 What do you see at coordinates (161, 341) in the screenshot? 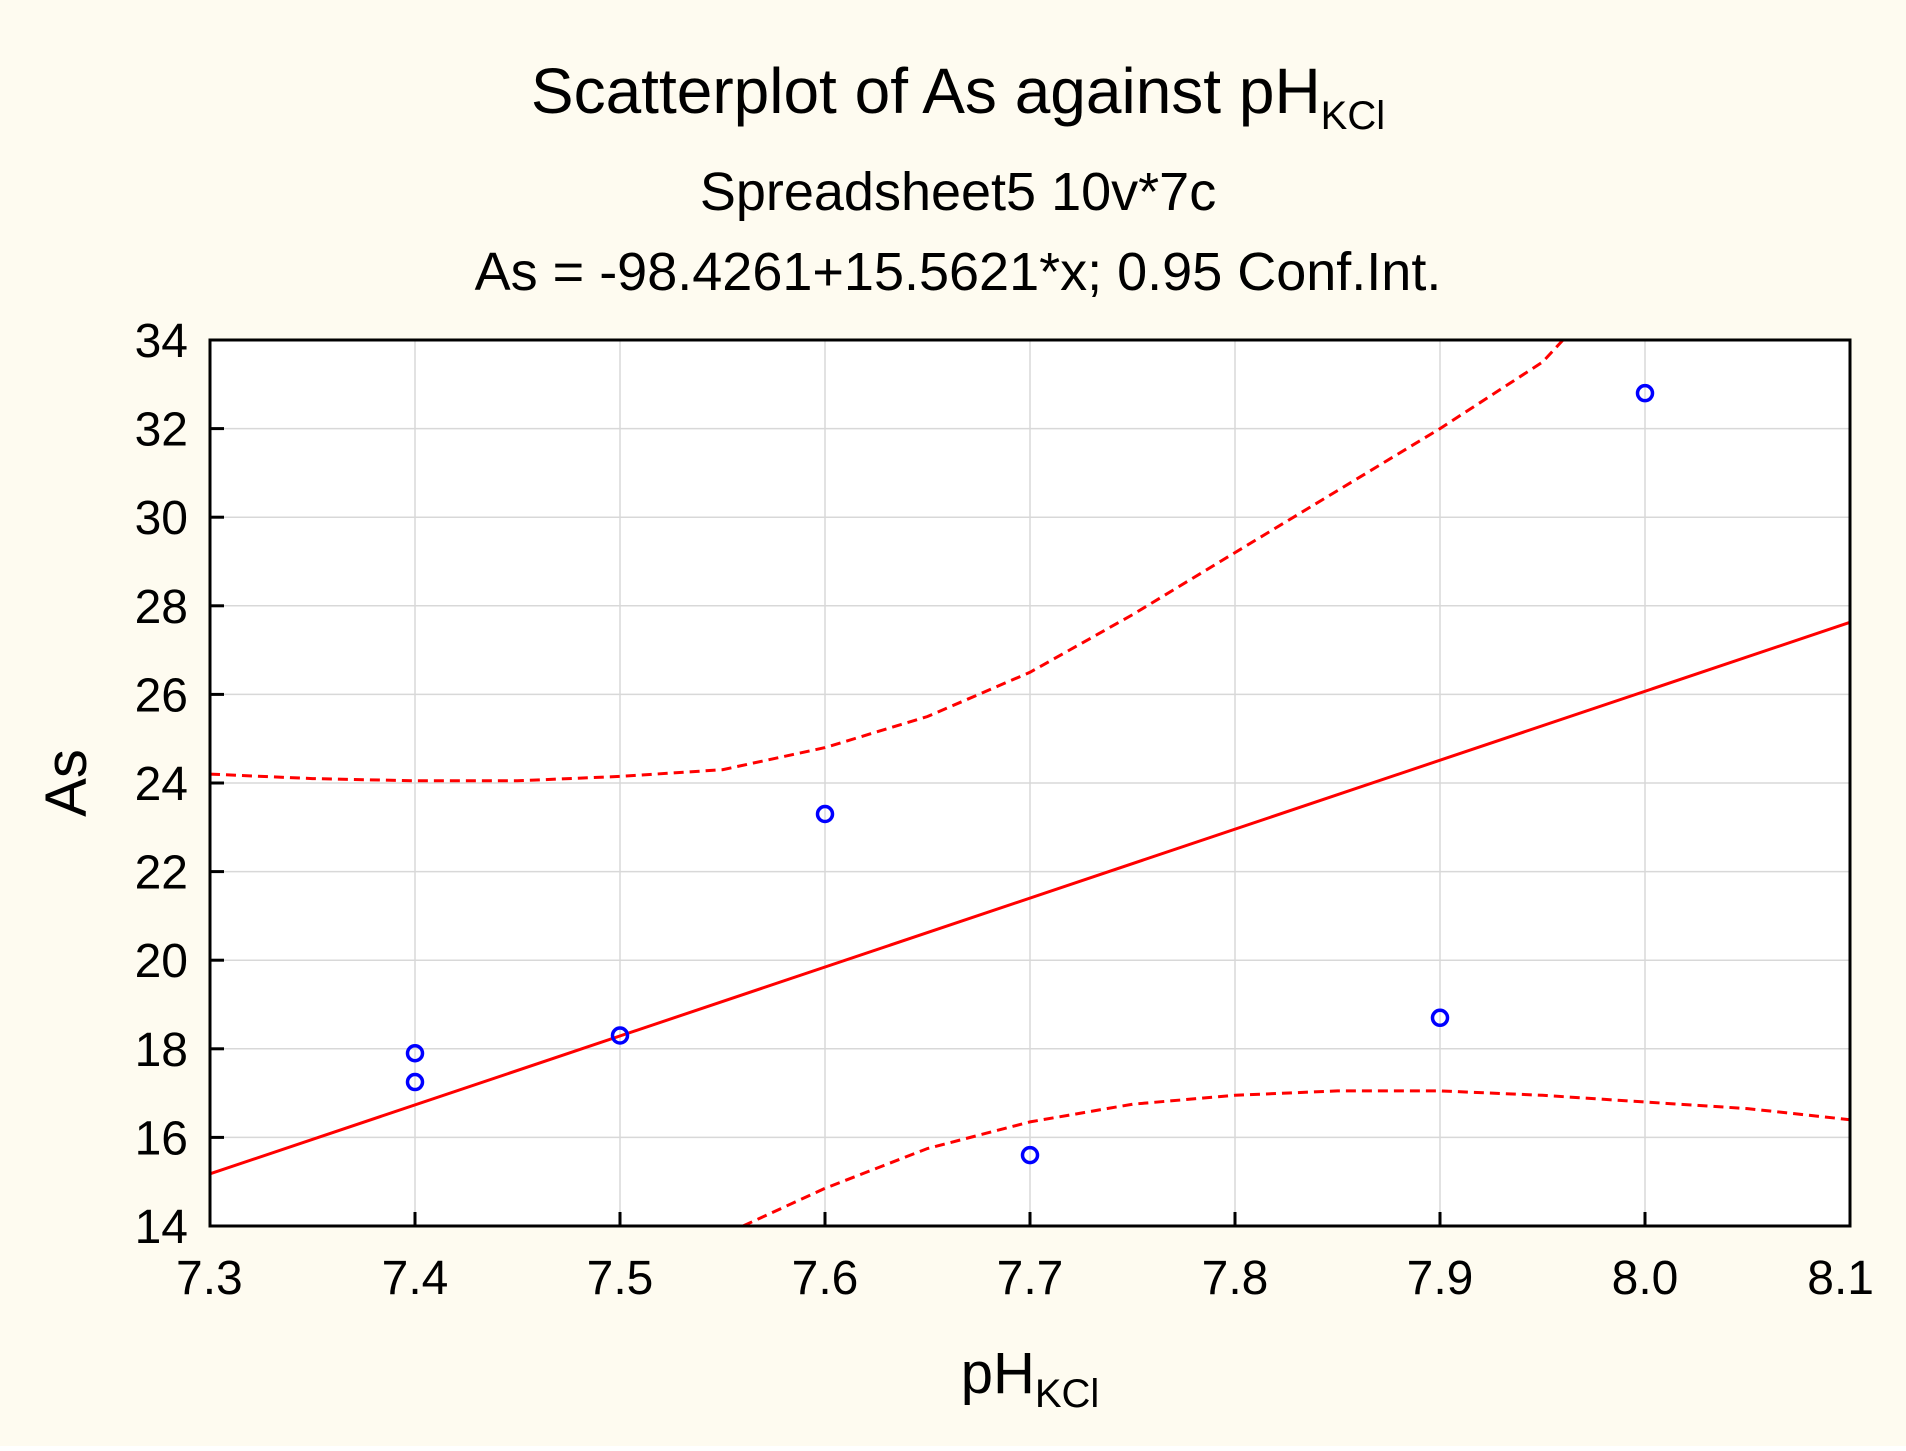
I see `y-tick-label: 34` at bounding box center [161, 341].